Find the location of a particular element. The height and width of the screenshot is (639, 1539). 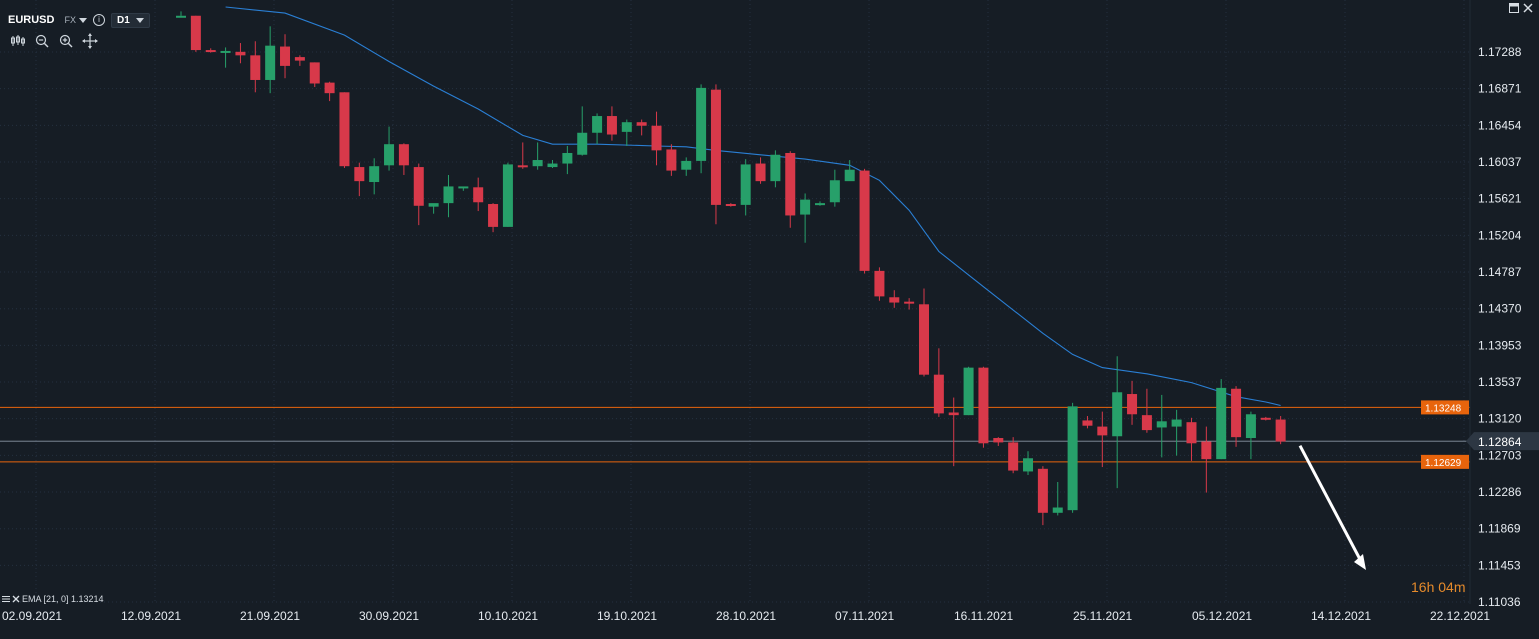

close-icon is located at coordinates (1528, 8).